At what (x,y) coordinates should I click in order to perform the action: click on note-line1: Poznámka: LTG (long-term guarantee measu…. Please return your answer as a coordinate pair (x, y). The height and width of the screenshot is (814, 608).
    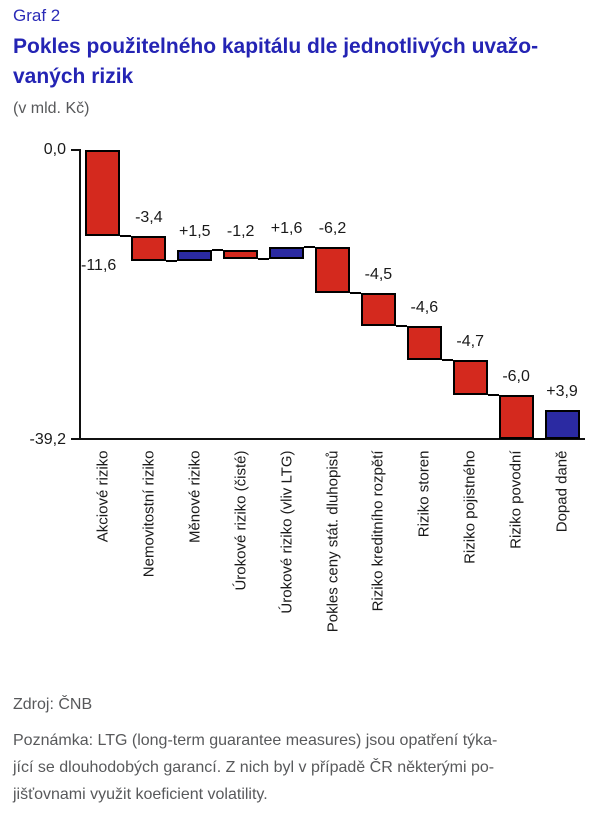
    Looking at the image, I should click on (255, 740).